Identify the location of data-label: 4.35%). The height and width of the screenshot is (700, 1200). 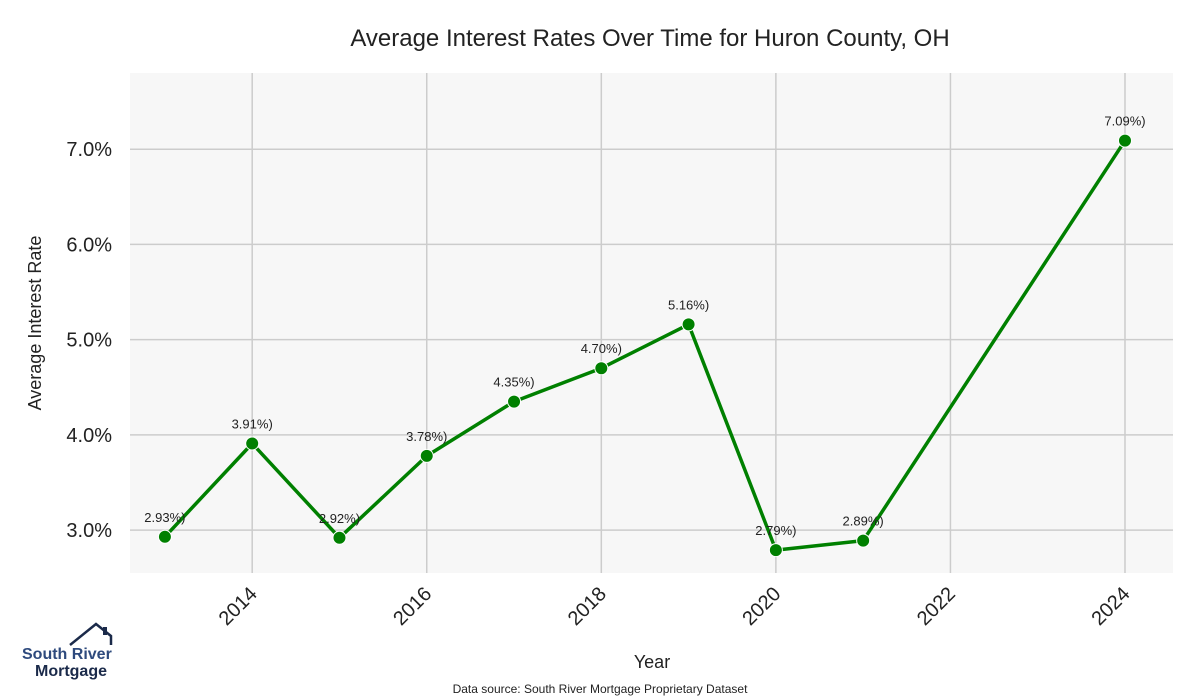
(513, 382).